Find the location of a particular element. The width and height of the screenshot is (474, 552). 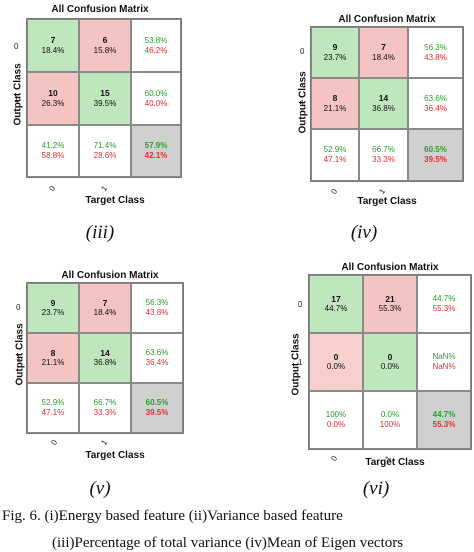

summary-correct: 56.3% is located at coordinates (157, 302).